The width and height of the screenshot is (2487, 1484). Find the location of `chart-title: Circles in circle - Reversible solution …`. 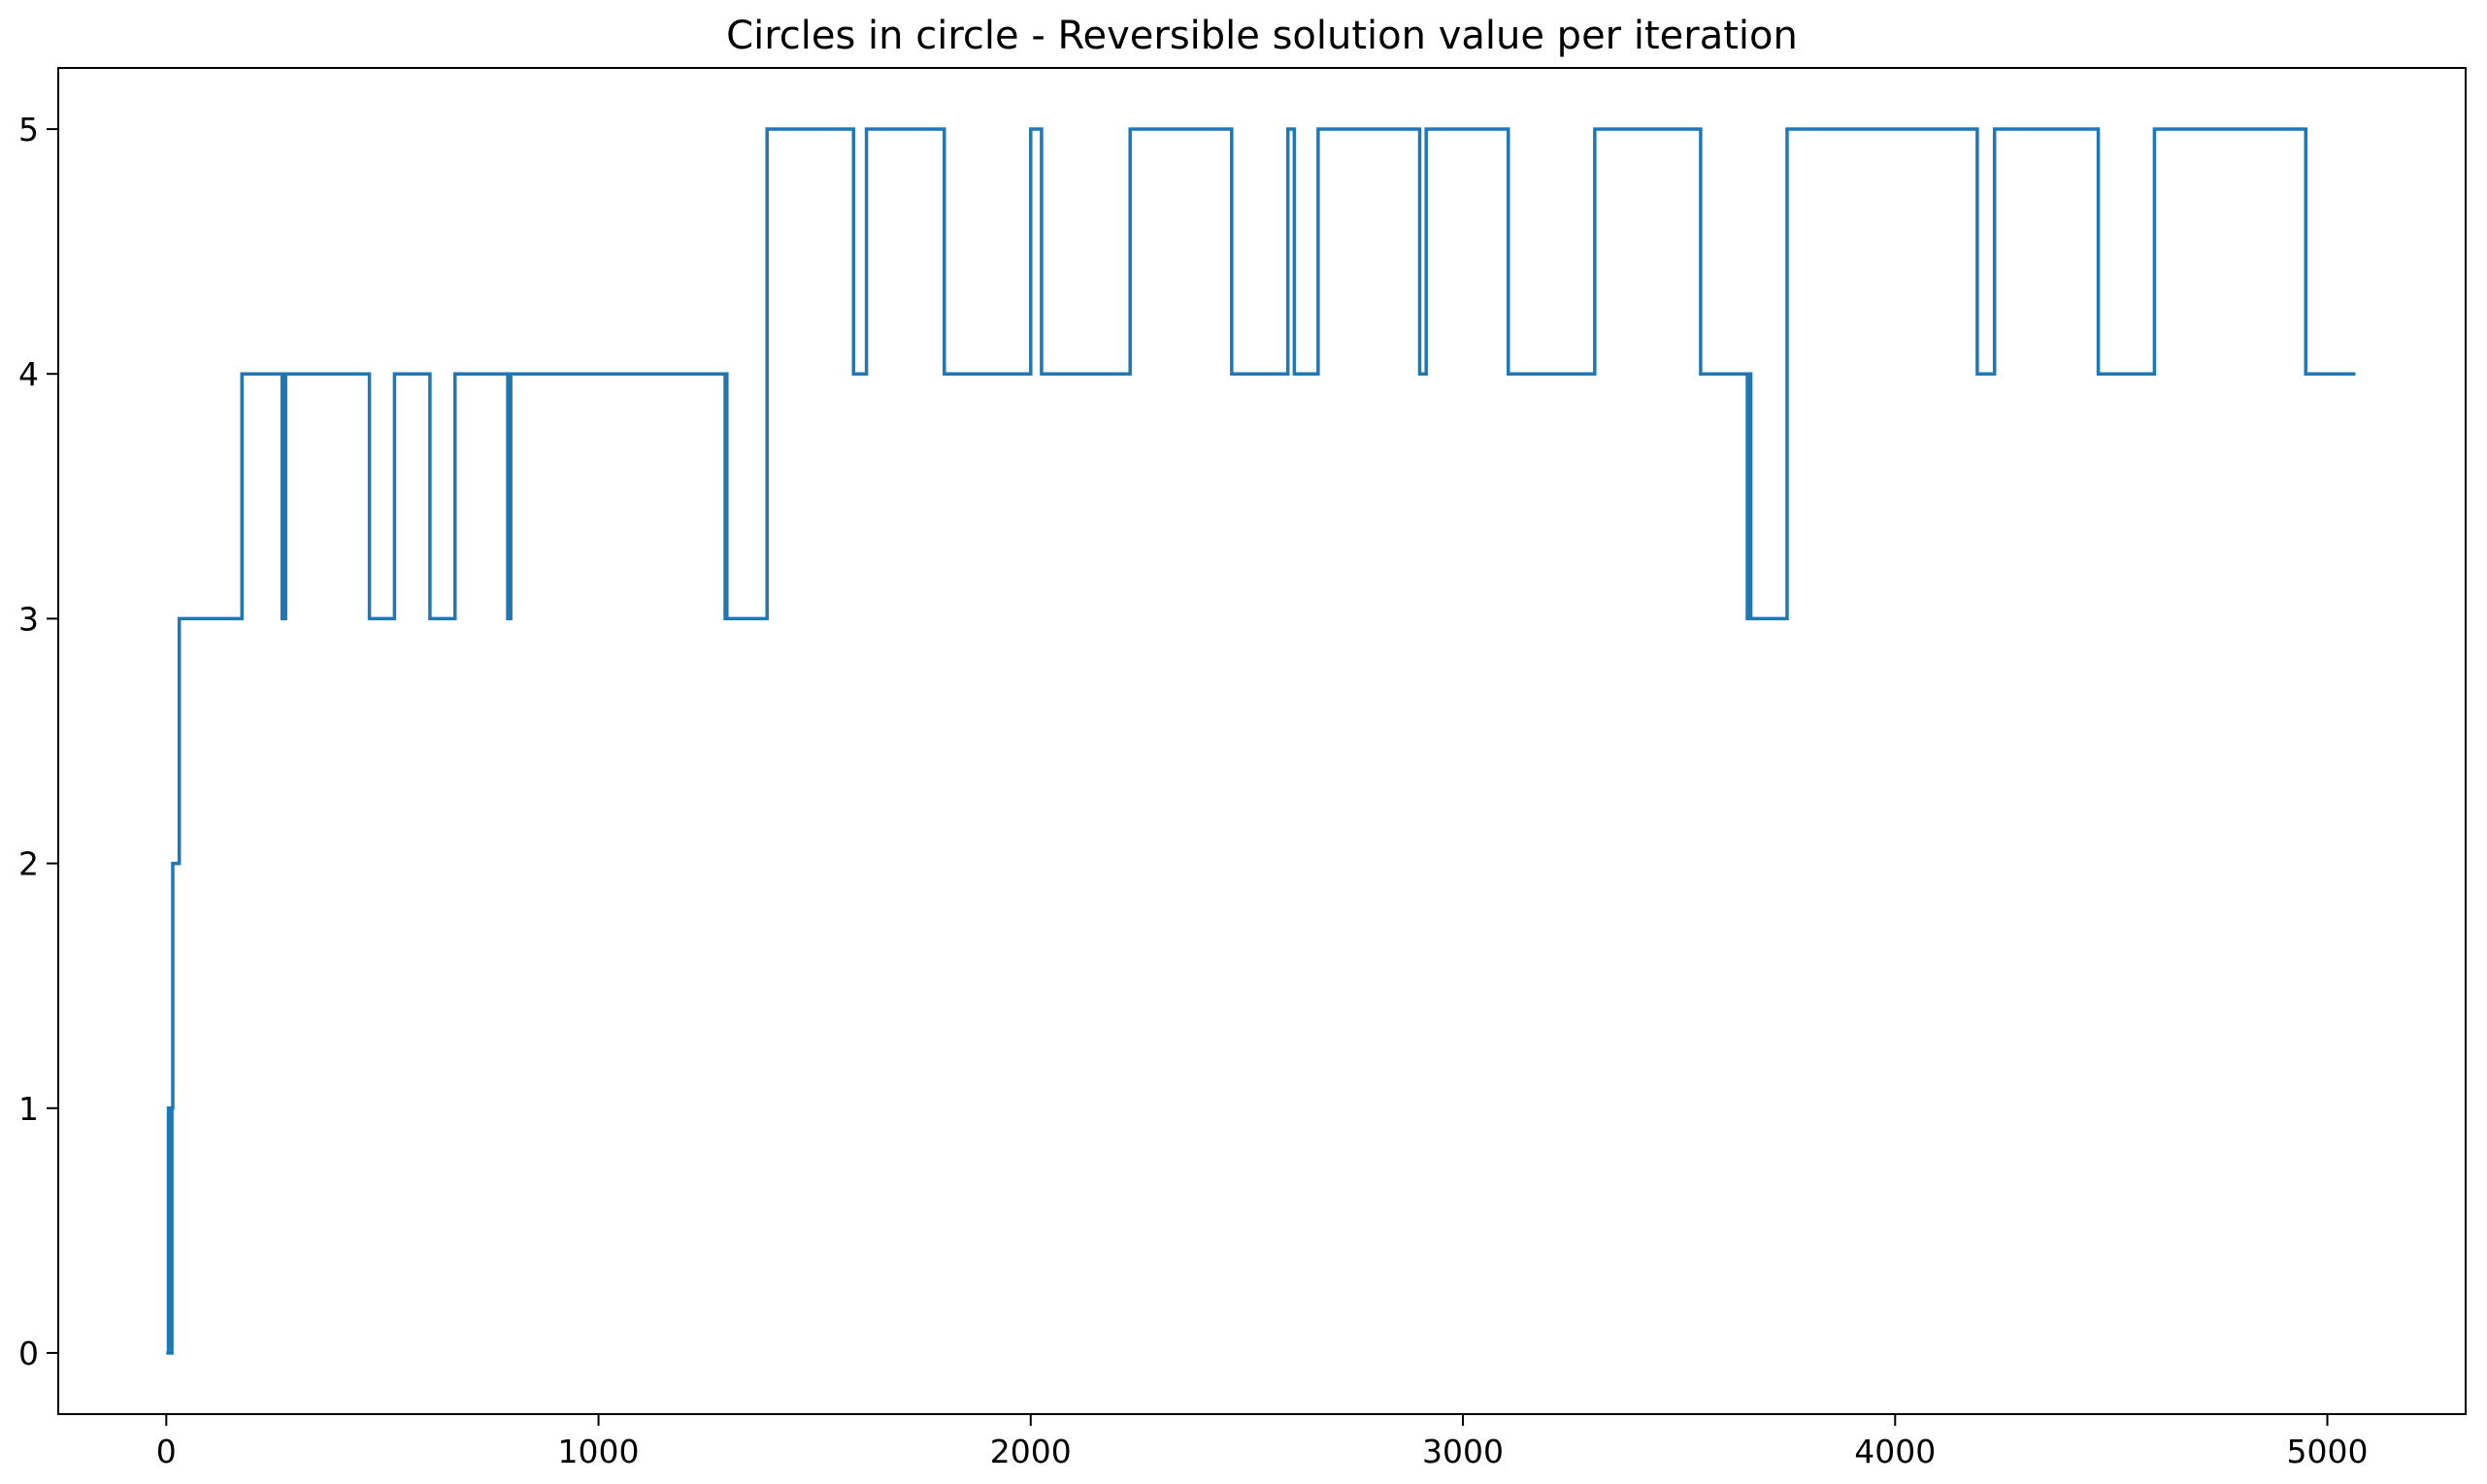

chart-title: Circles in circle - Reversible solution … is located at coordinates (1262, 36).